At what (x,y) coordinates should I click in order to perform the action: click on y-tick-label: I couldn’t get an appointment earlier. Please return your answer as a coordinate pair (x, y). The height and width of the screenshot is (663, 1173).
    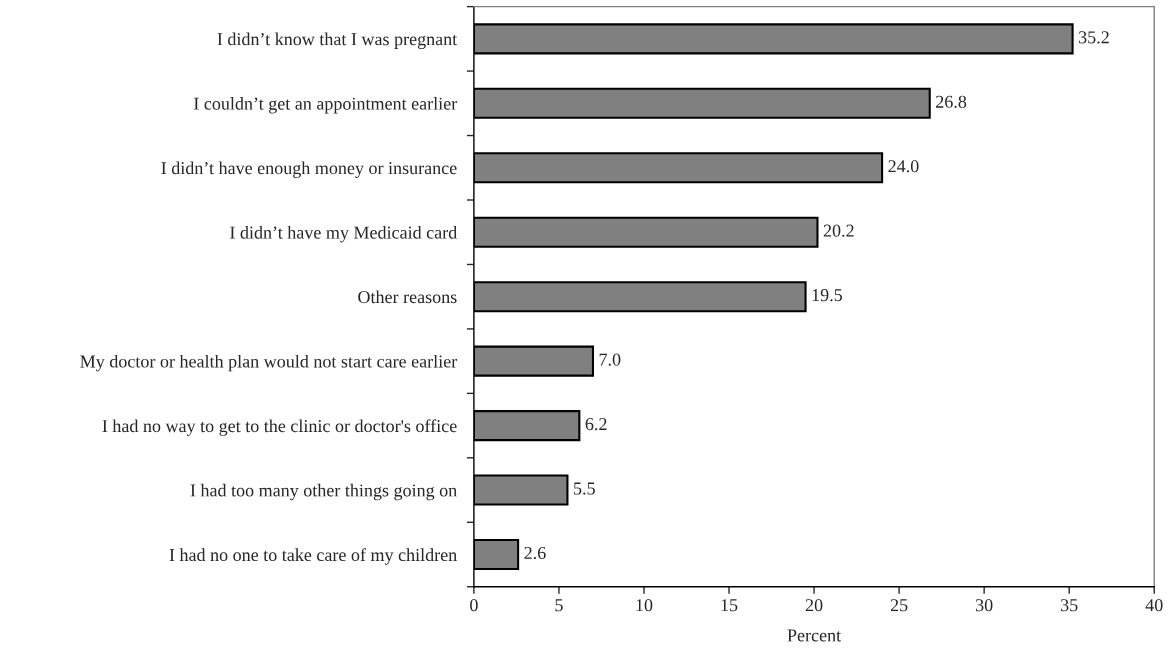
    Looking at the image, I should click on (325, 105).